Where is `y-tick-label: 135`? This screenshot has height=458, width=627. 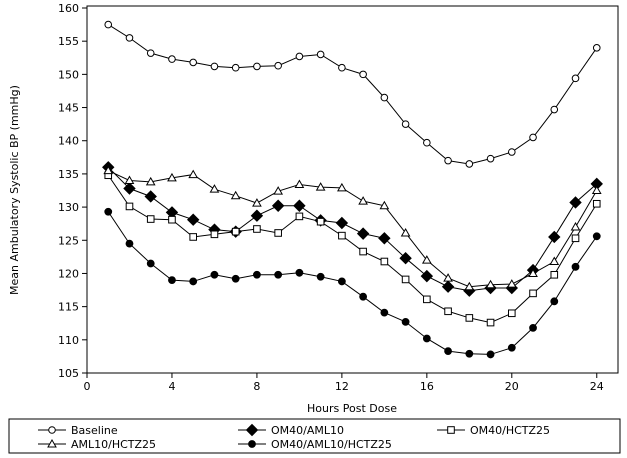
y-tick-label: 135 is located at coordinates (68, 174).